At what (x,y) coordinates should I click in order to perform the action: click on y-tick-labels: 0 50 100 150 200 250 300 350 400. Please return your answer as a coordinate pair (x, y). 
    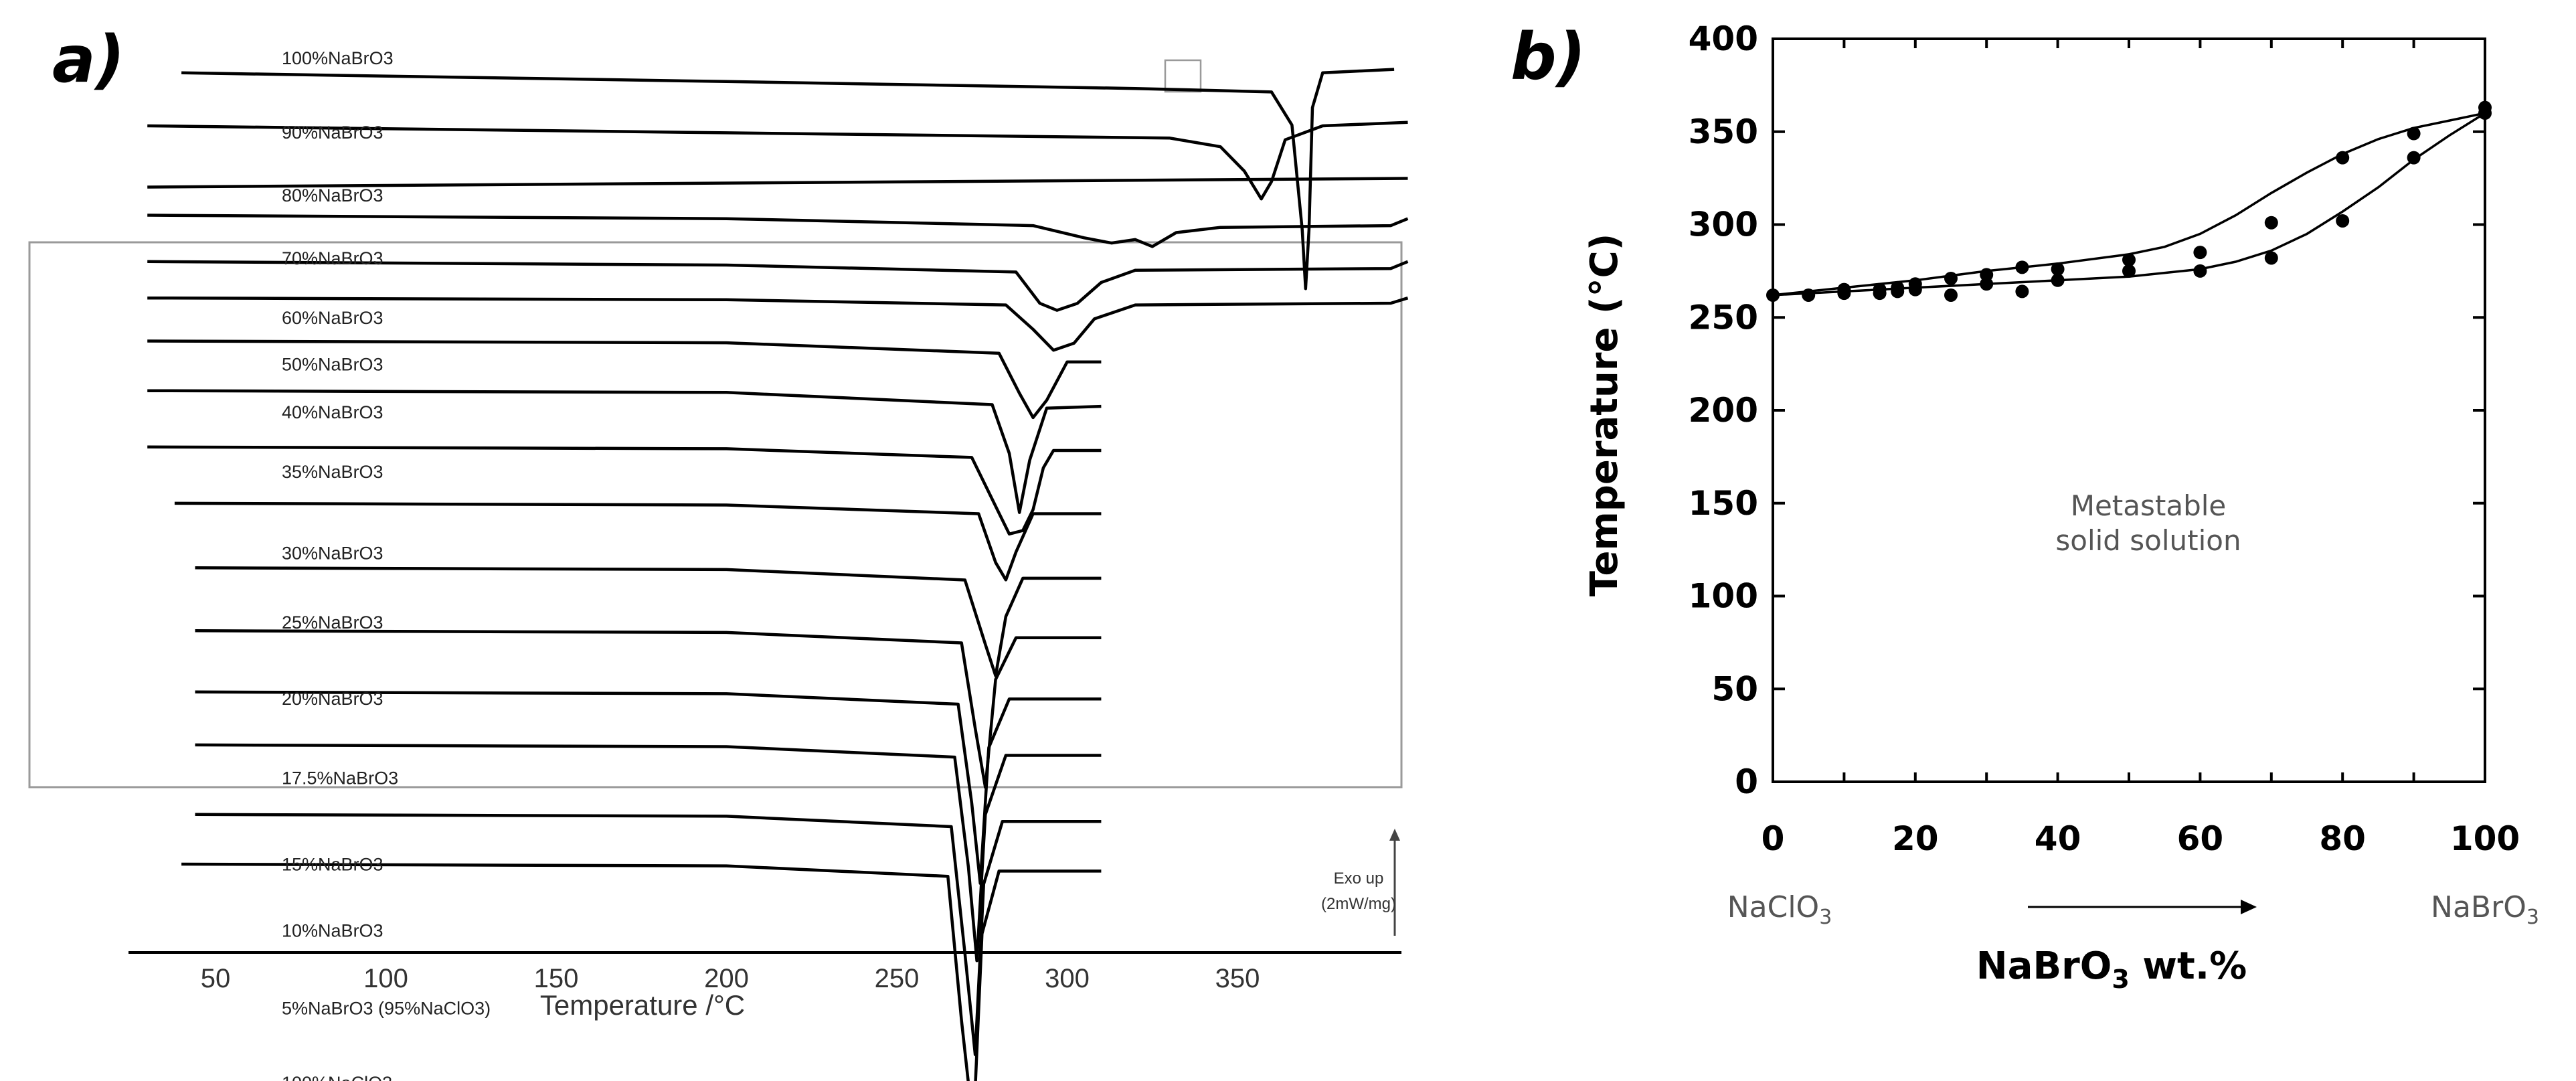
    Looking at the image, I should click on (1723, 410).